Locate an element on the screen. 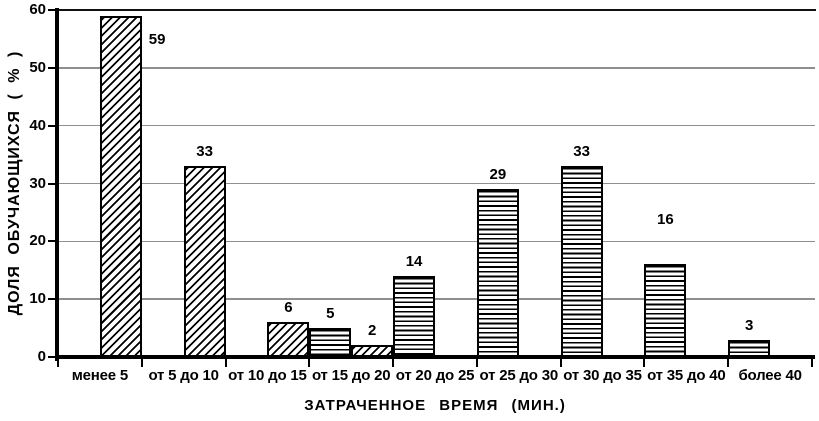 This screenshot has width=819, height=421. bar-value-label: 16 is located at coordinates (665, 220).